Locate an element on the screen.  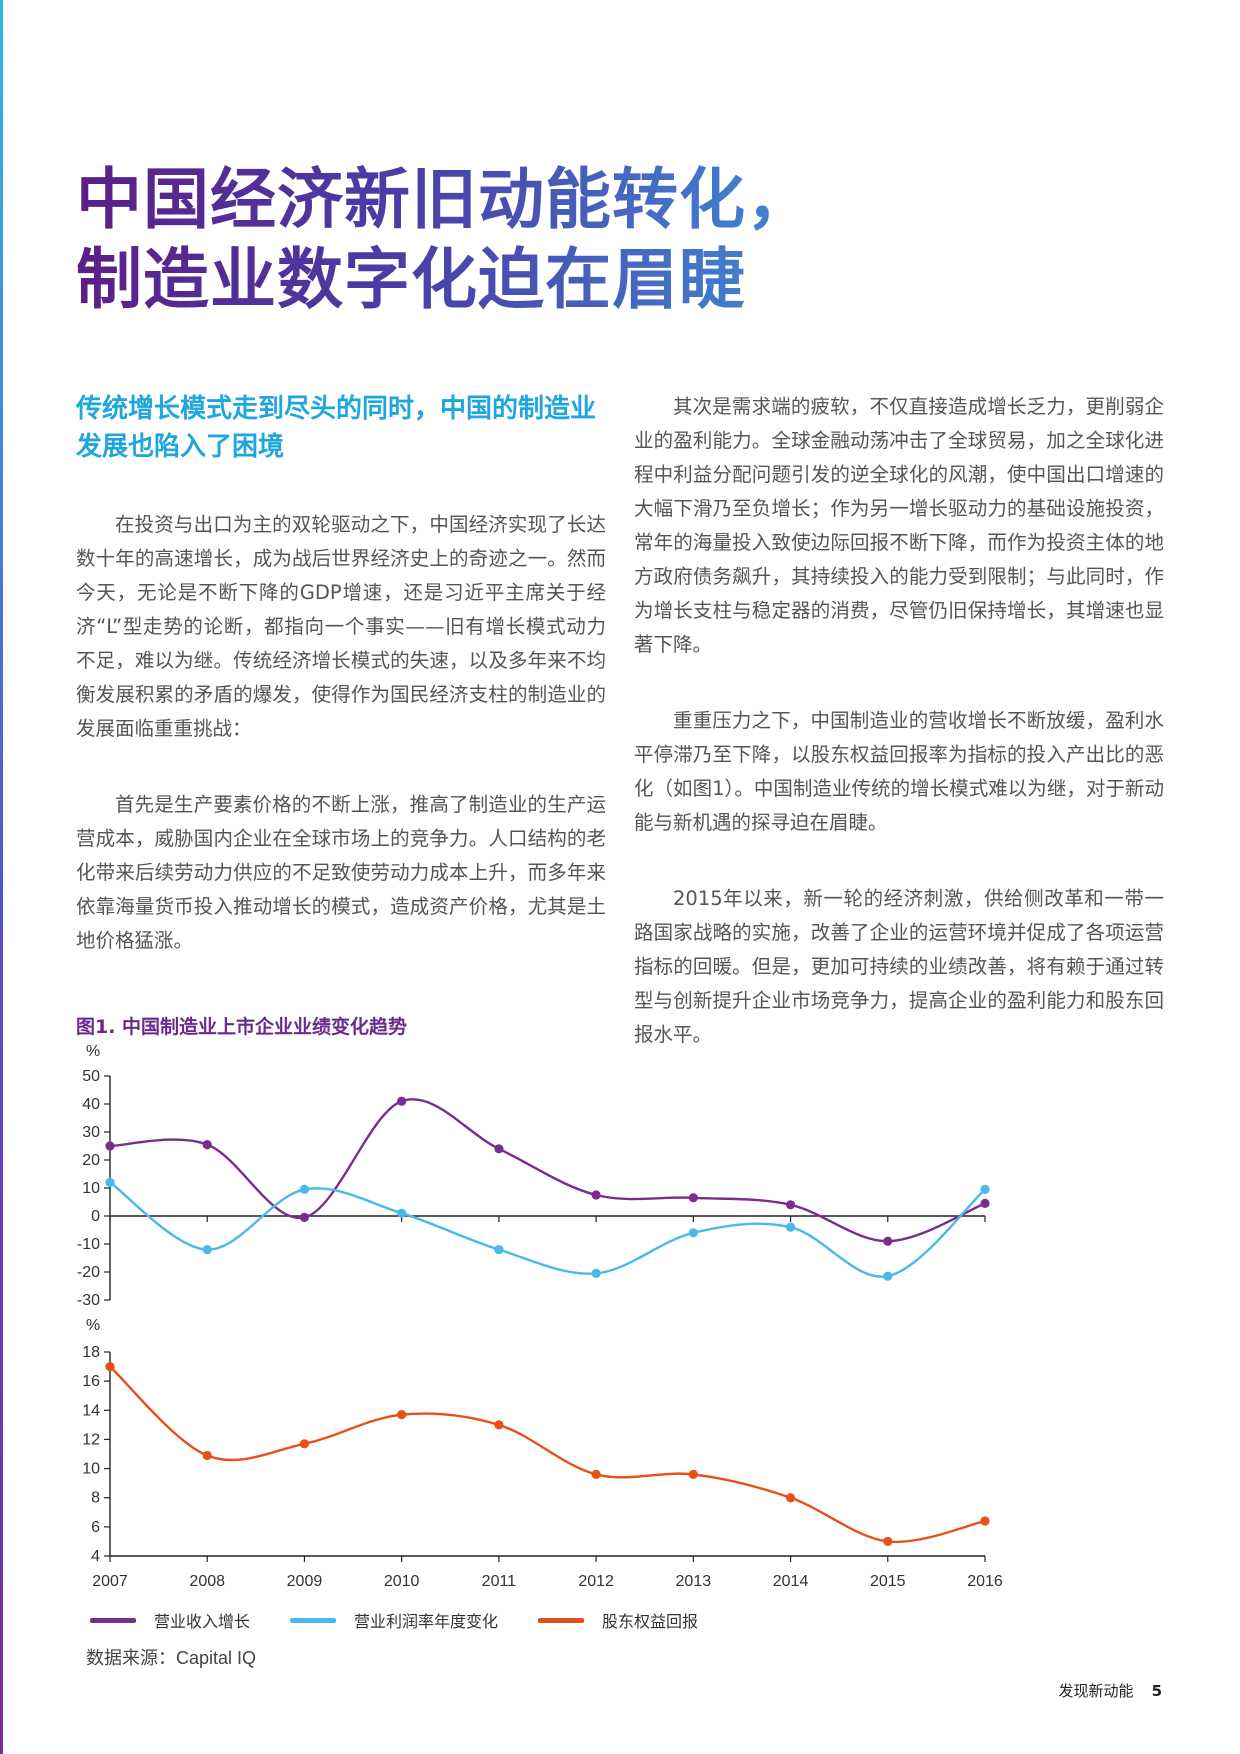
y-tick-label: 14 is located at coordinates (91, 1410).